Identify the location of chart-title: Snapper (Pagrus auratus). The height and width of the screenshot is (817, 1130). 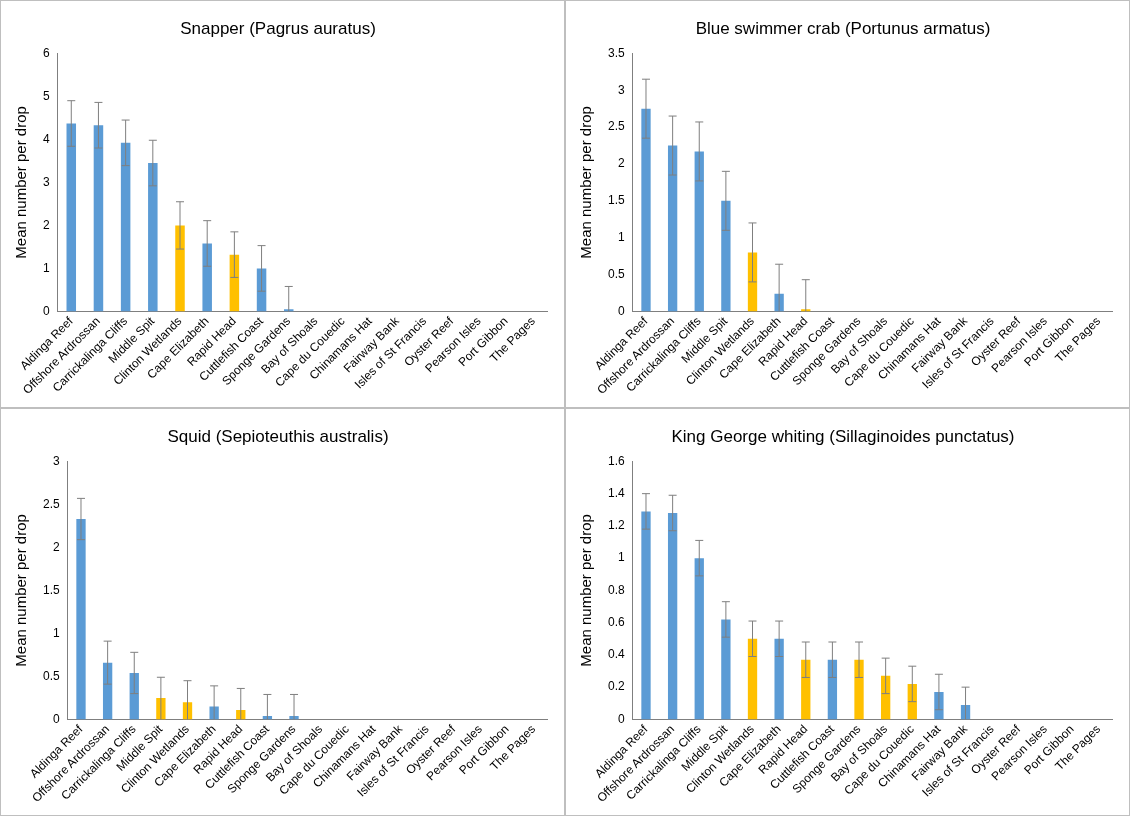
(278, 28).